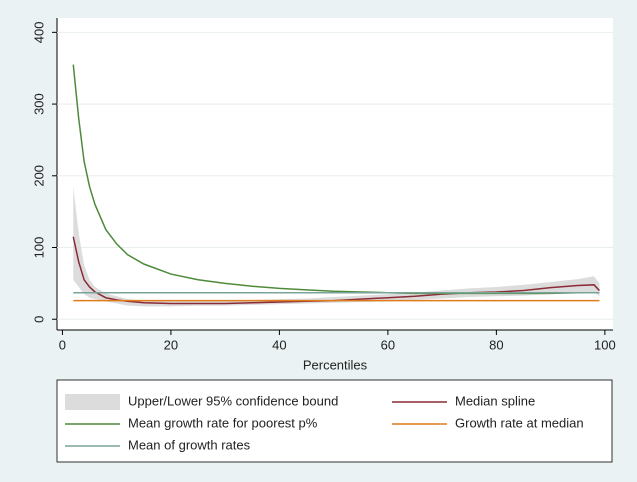  What do you see at coordinates (335, 364) in the screenshot?
I see `x-axis-label: Percentiles` at bounding box center [335, 364].